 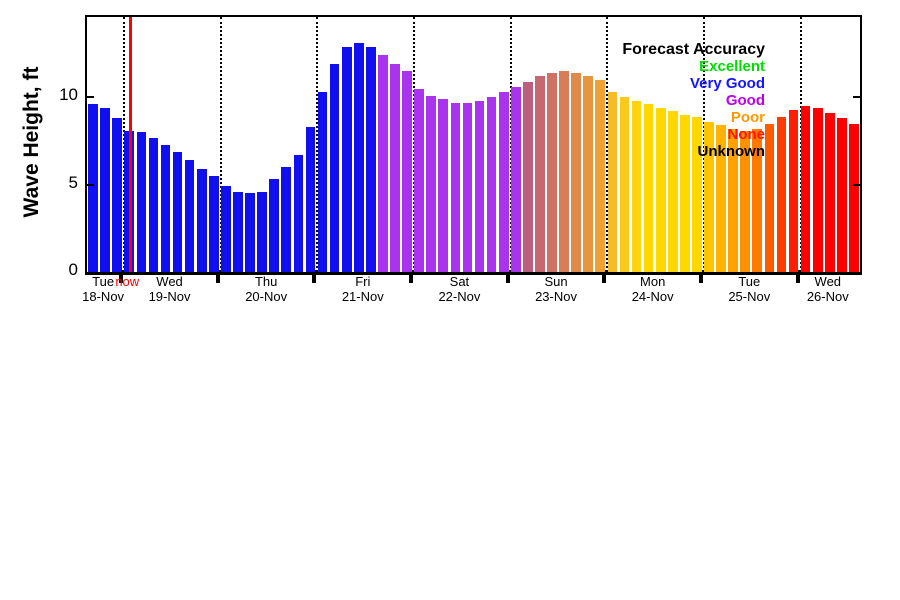 What do you see at coordinates (727, 83) in the screenshot?
I see `legend-item: Very Good` at bounding box center [727, 83].